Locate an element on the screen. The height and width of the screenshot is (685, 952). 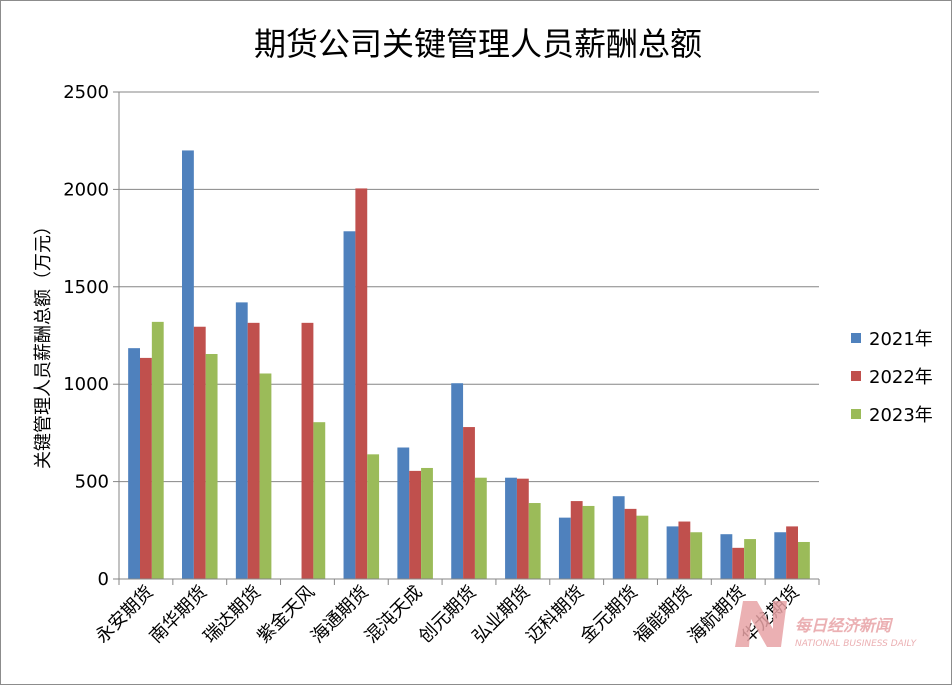
y-tick-label: 2000 is located at coordinates (86, 189).